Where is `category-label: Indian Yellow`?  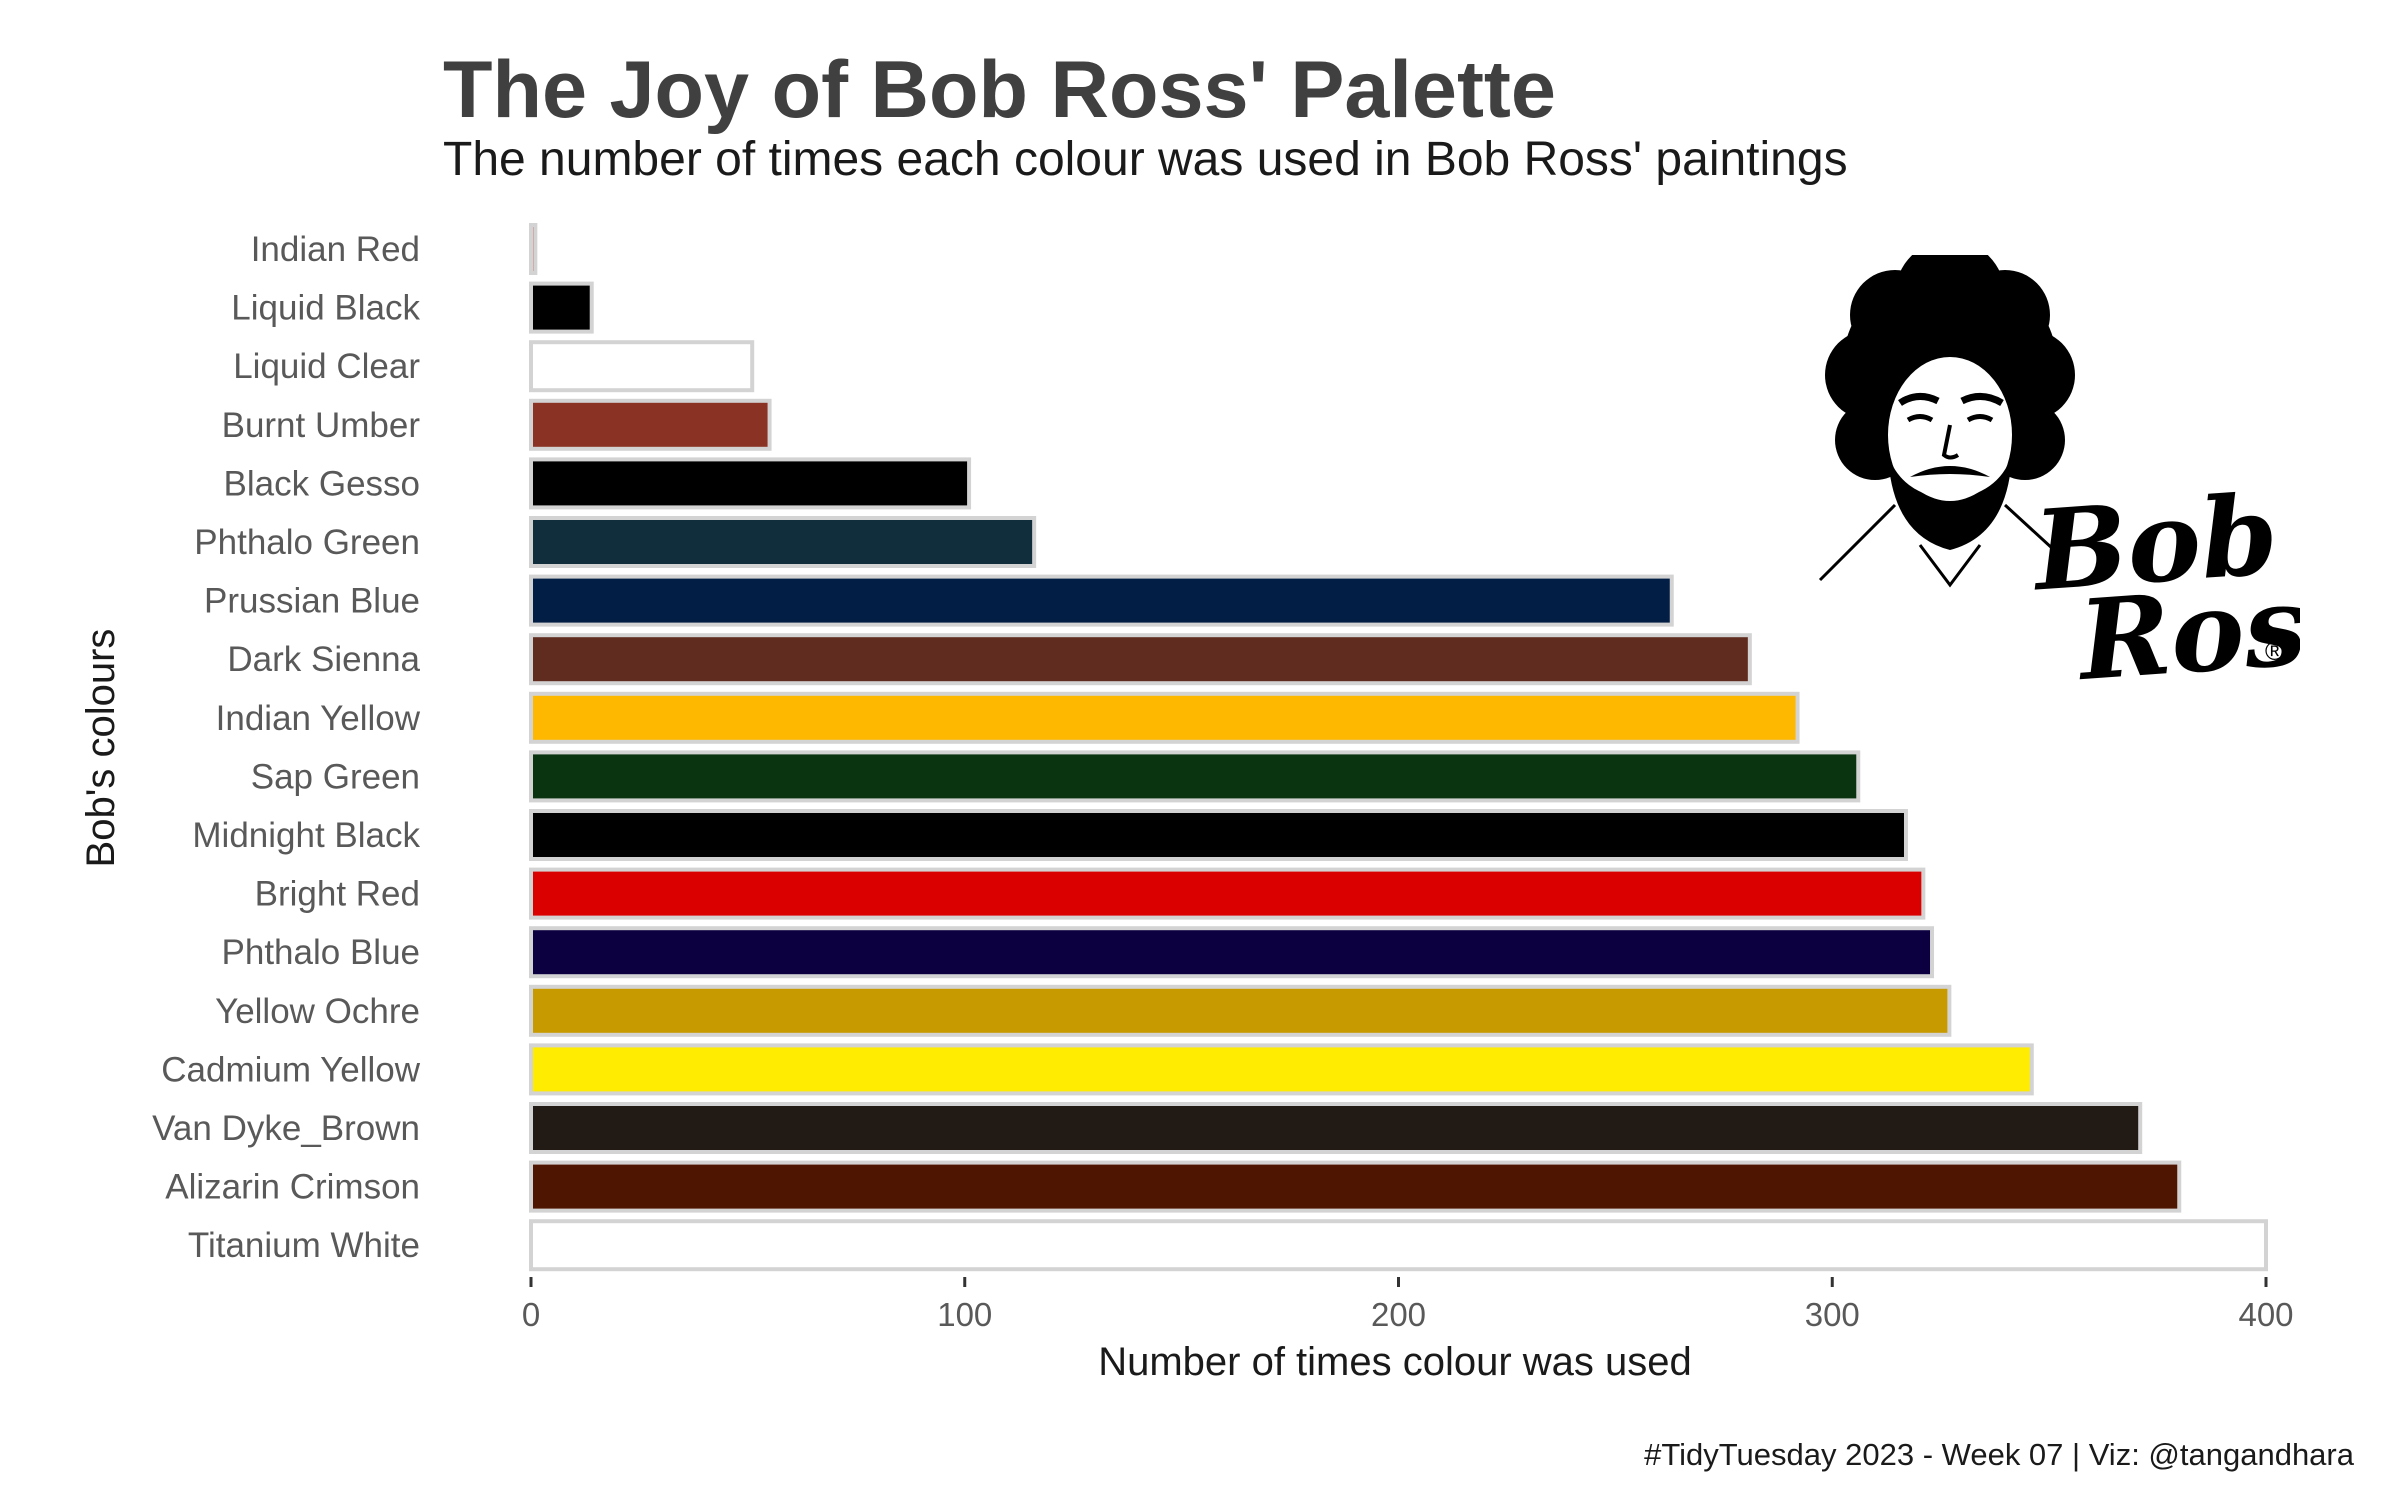 category-label: Indian Yellow is located at coordinates (318, 718).